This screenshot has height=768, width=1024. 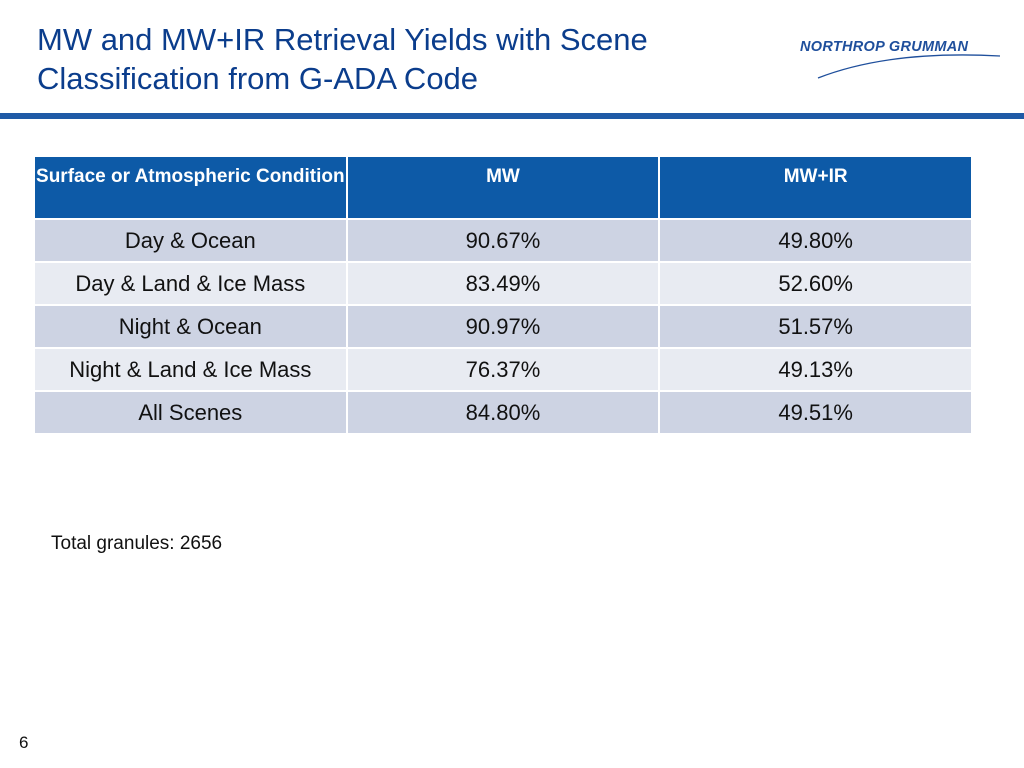 What do you see at coordinates (815, 240) in the screenshot?
I see `mw-ir-cell: 49.80%` at bounding box center [815, 240].